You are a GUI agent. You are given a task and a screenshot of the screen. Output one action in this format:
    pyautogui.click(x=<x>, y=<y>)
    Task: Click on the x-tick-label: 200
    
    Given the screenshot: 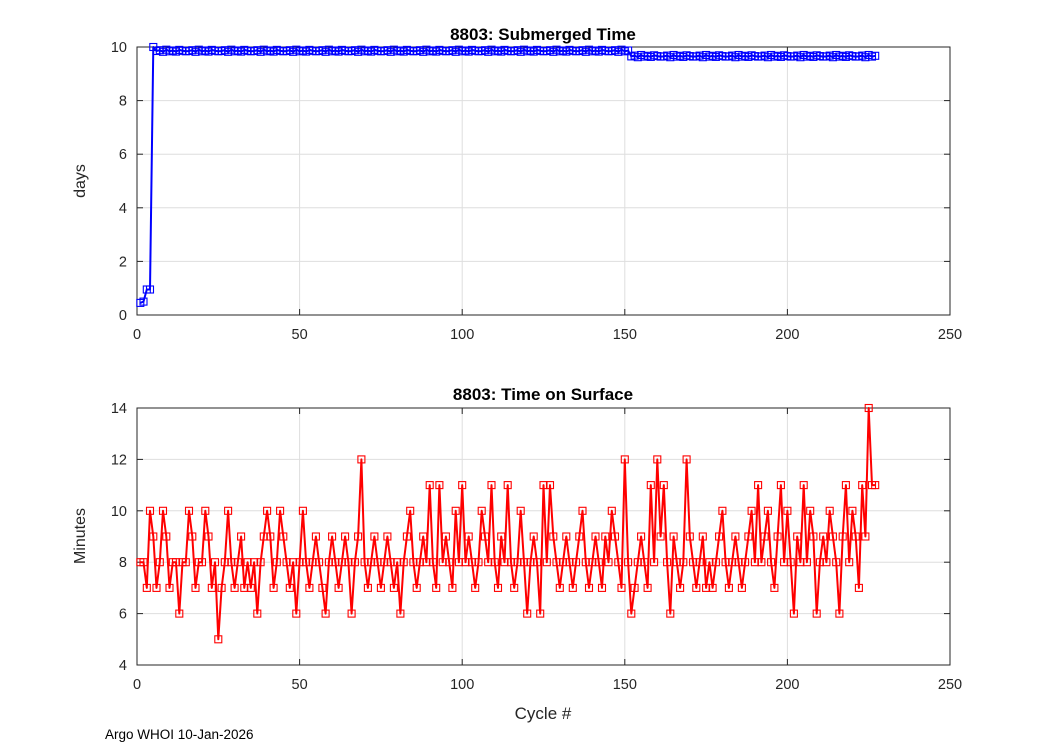 What is the action you would take?
    pyautogui.click(x=787, y=685)
    